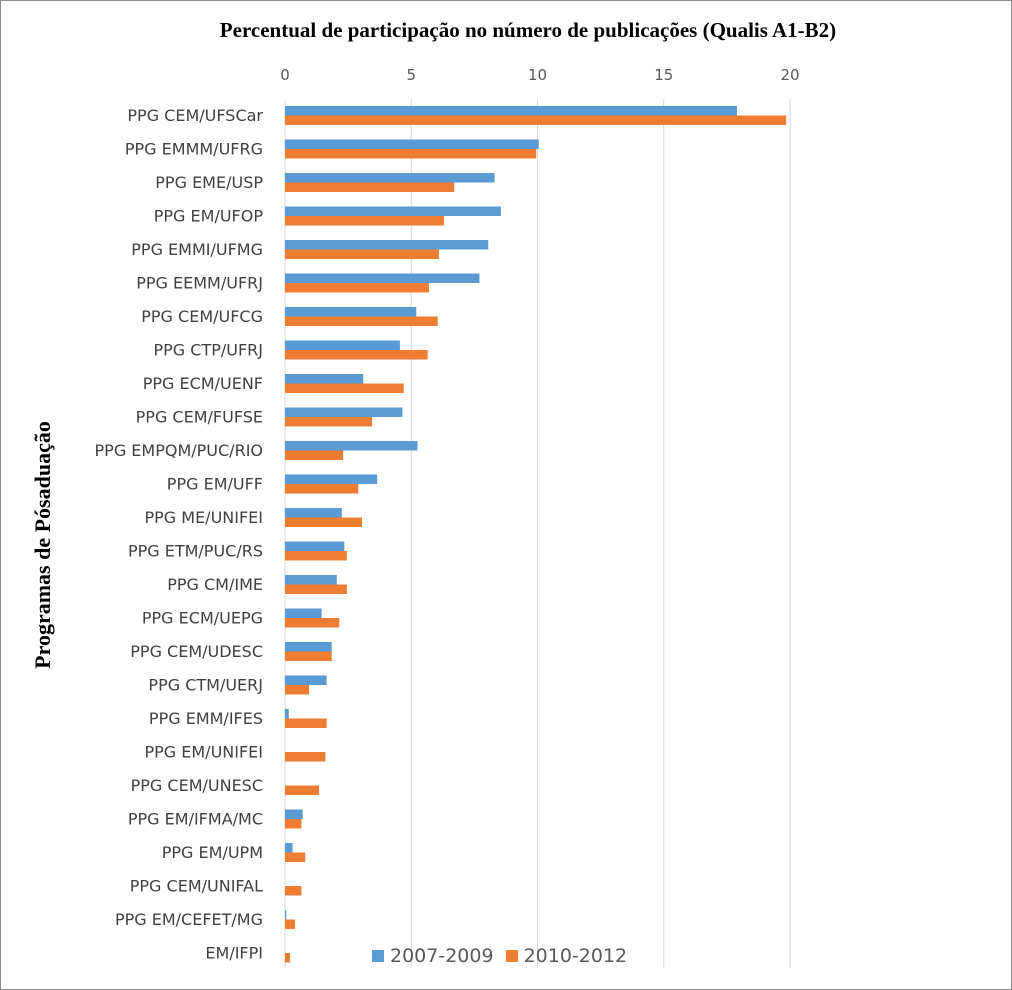 The width and height of the screenshot is (1012, 990). I want to click on legend-item-series-2: 2010-2012, so click(566, 956).